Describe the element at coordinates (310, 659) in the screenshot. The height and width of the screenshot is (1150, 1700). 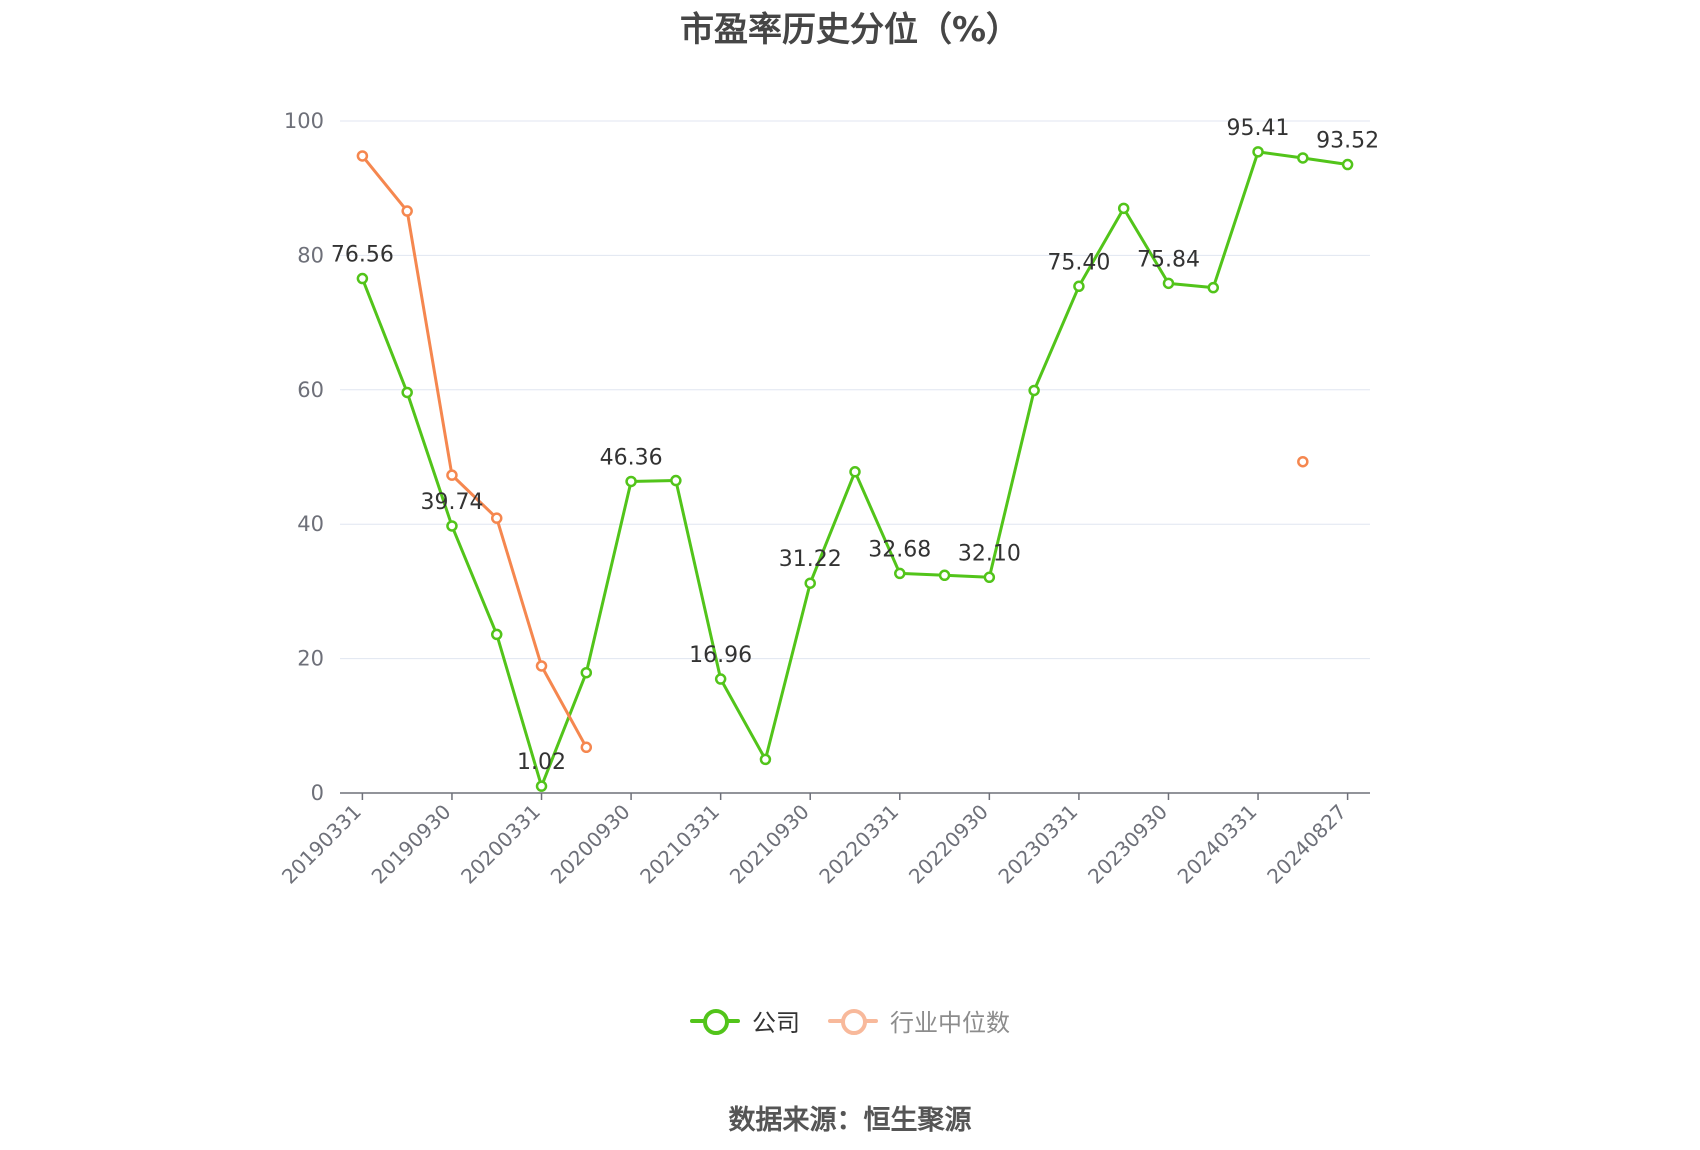
I see `y-tick-label: 20` at that location.